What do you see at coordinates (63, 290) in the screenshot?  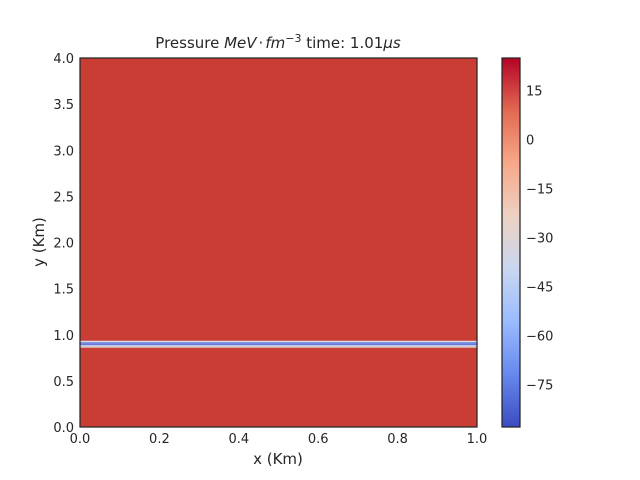 I see `y-tick-label: 1.5` at bounding box center [63, 290].